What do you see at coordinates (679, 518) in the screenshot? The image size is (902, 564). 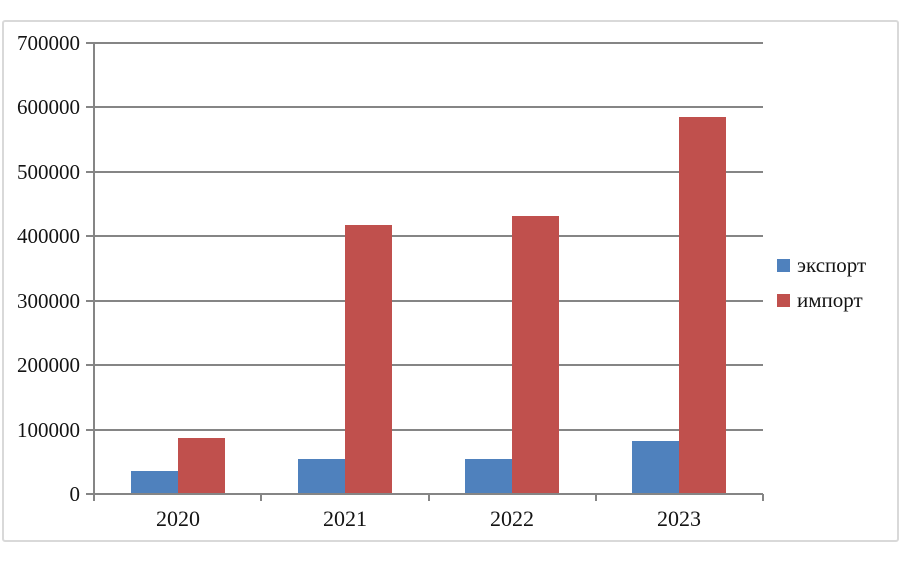 I see `x-axis-label-2023: 2023` at bounding box center [679, 518].